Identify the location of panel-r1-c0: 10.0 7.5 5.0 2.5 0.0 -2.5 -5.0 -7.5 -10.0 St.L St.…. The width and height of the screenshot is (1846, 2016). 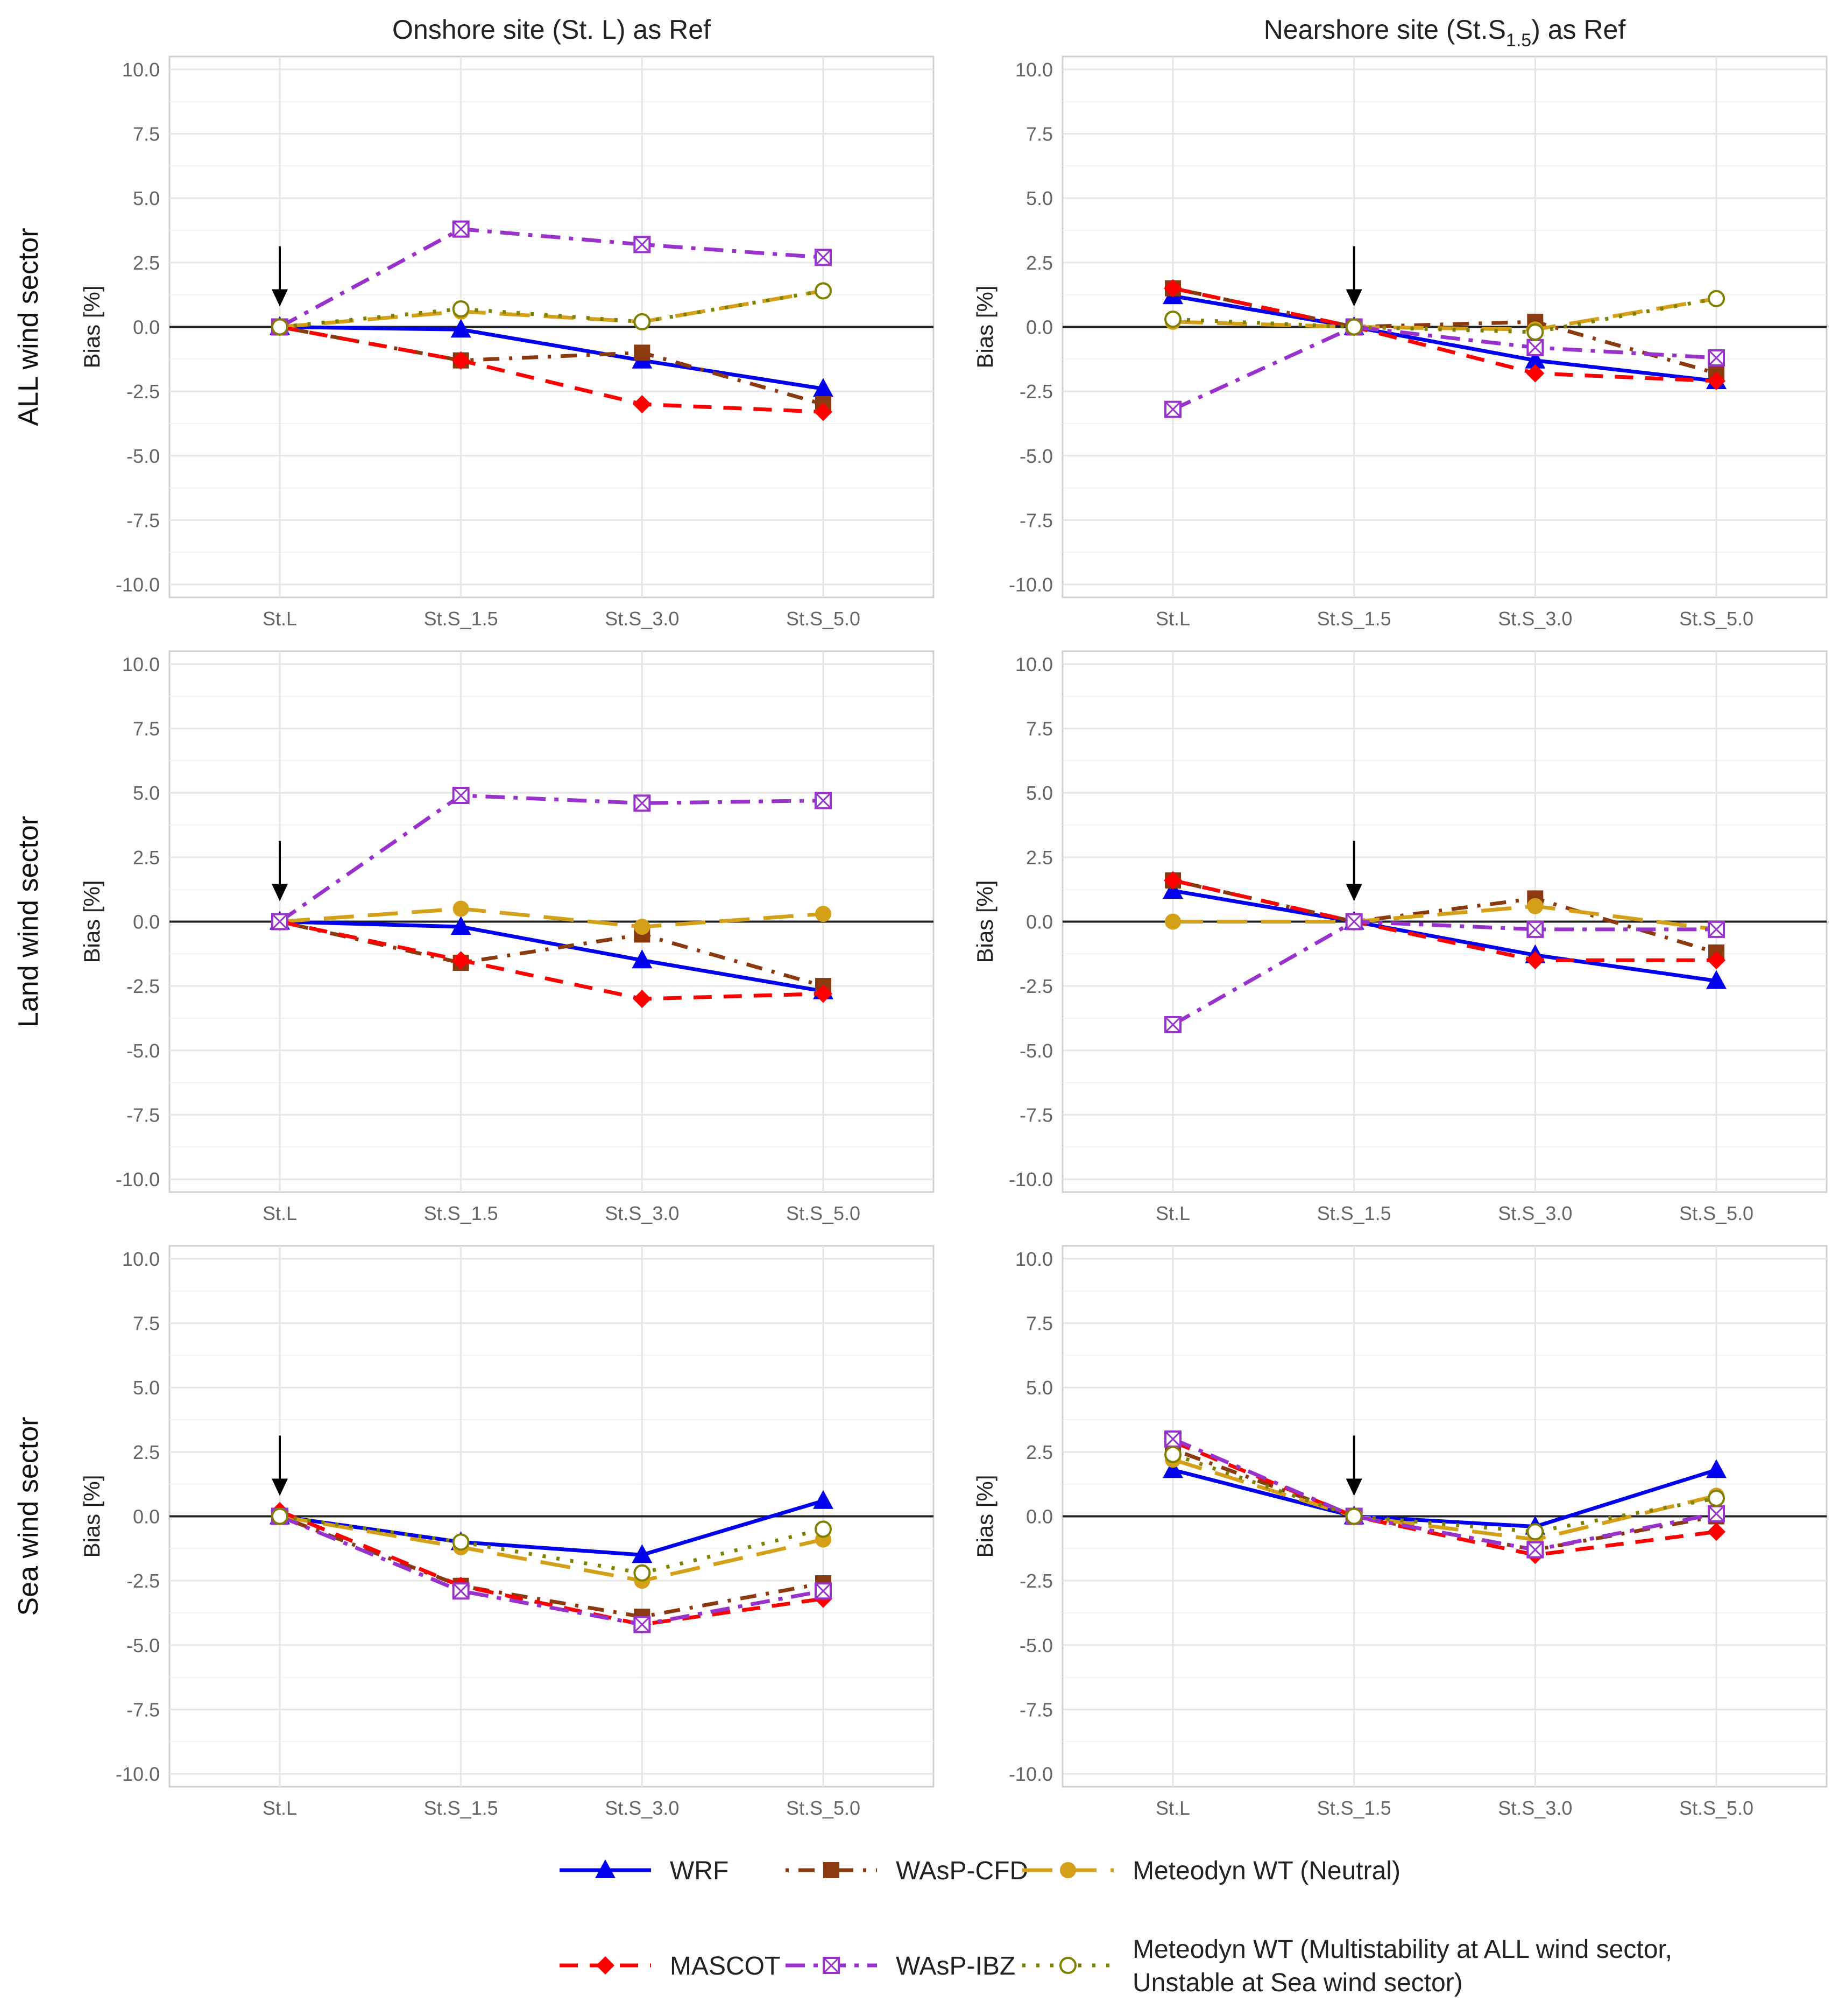
(507, 937).